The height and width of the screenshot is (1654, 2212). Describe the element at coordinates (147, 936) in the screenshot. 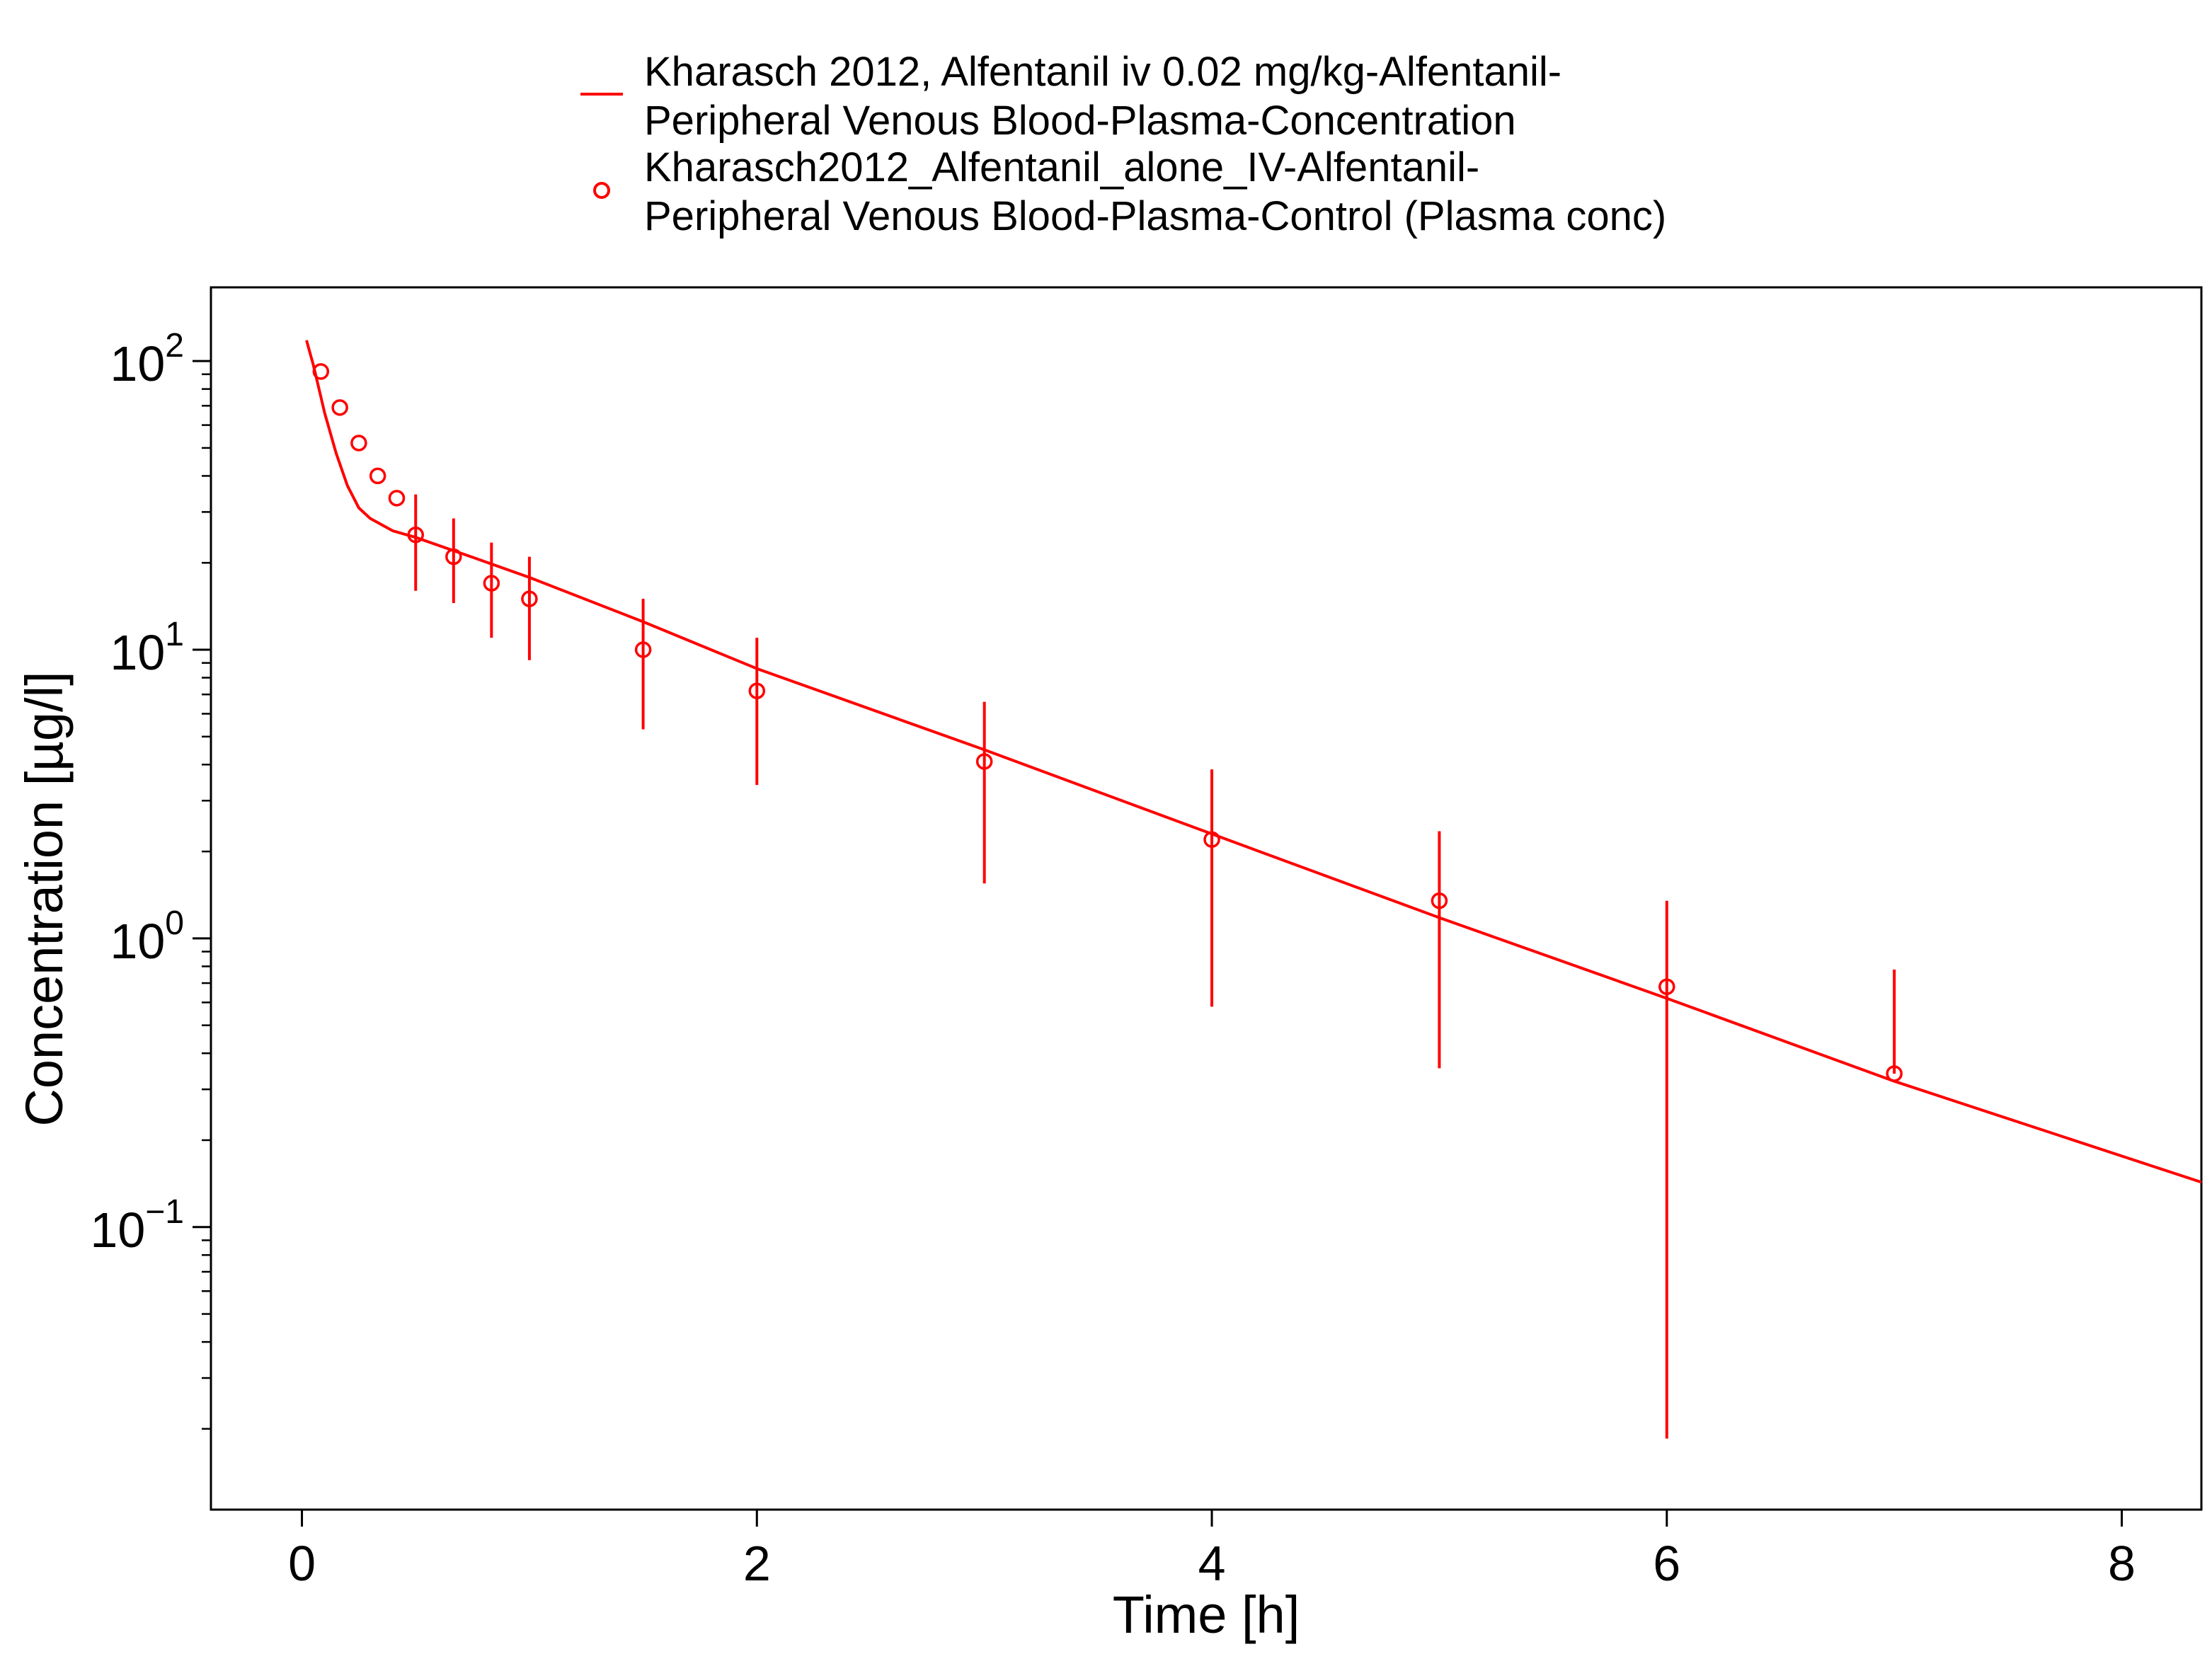

I see `y-tick-label: 10⁰` at that location.